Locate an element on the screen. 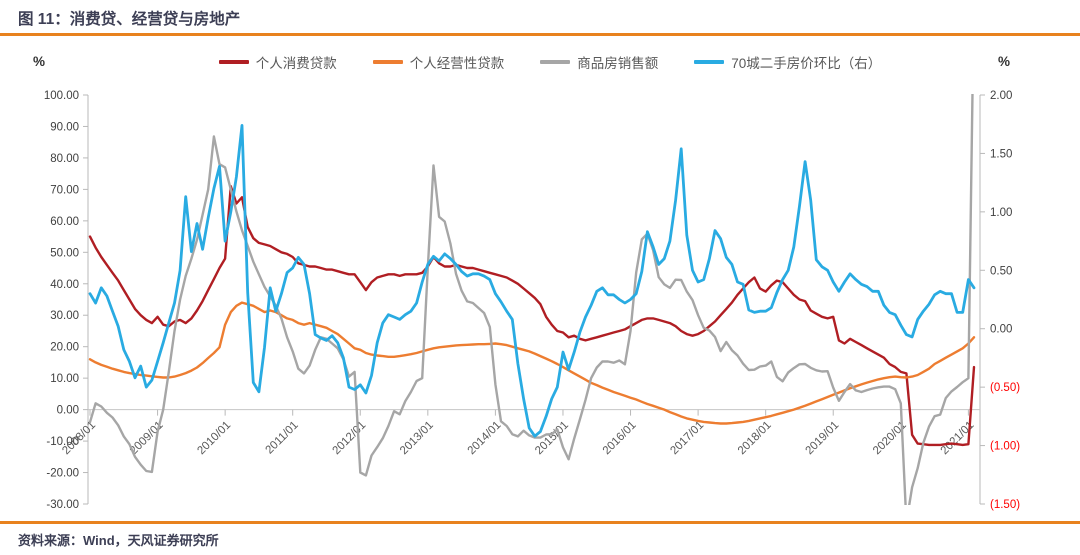 The width and height of the screenshot is (1080, 555). svg-text: -10.00 is located at coordinates (62, 442).